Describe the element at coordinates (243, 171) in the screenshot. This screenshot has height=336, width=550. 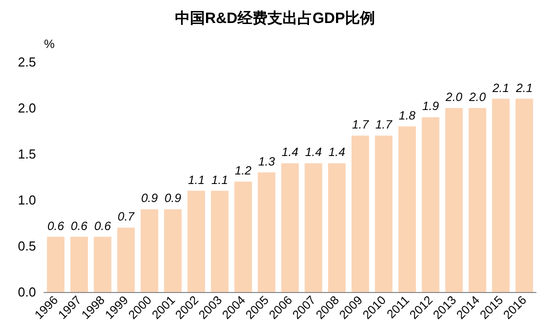
I see `data-label: 1.2` at that location.